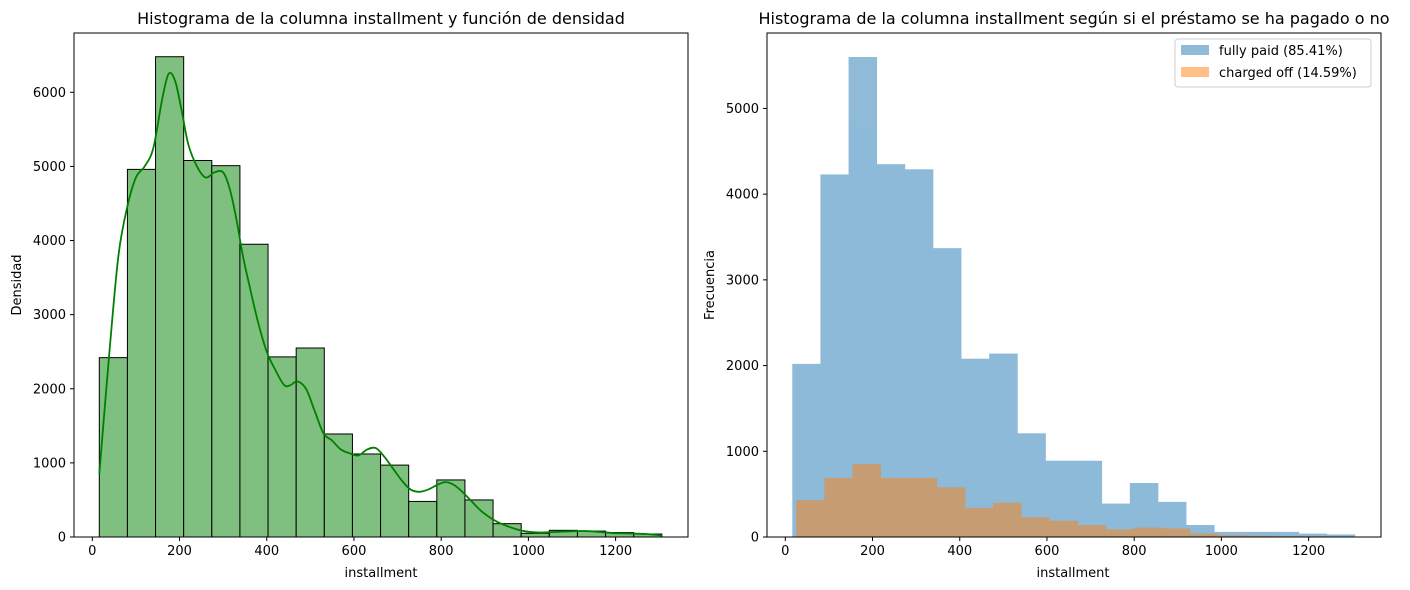  I want to click on right-x-axis-label: installment, so click(1073, 573).